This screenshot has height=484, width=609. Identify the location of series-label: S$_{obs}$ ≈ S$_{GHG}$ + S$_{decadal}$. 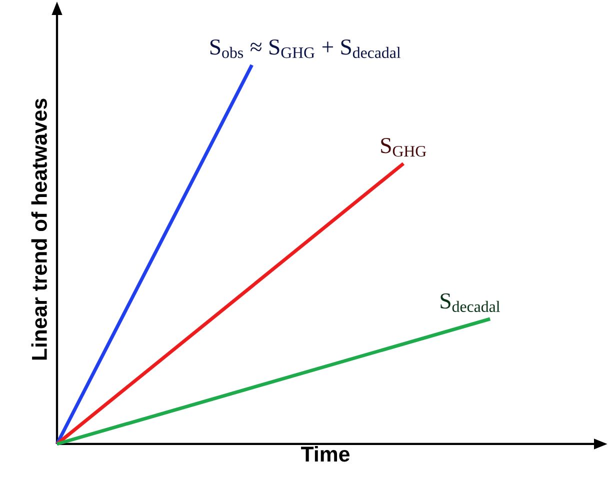
(305, 48).